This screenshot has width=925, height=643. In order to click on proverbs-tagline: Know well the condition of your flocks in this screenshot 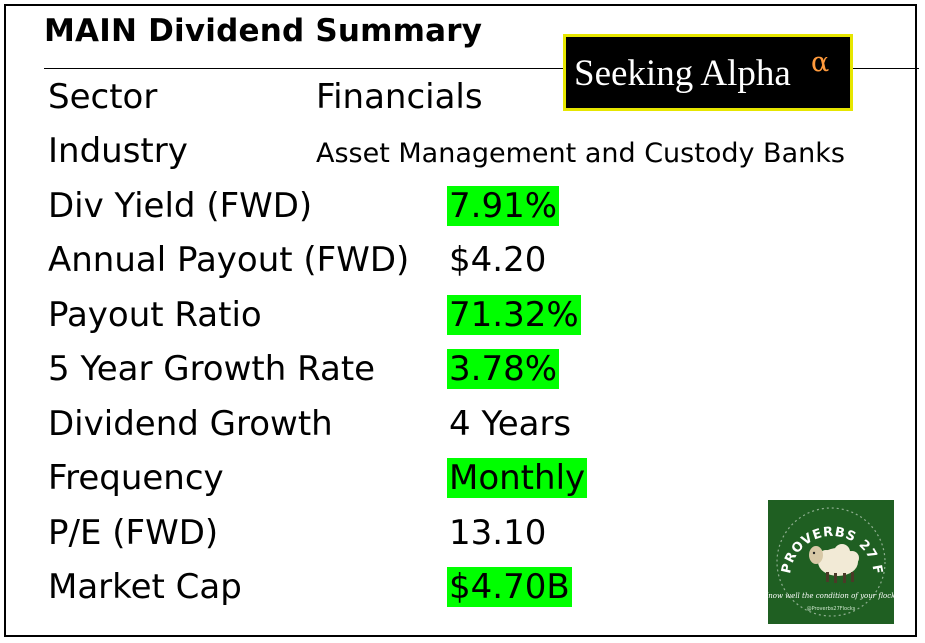, I will do `click(831, 596)`.